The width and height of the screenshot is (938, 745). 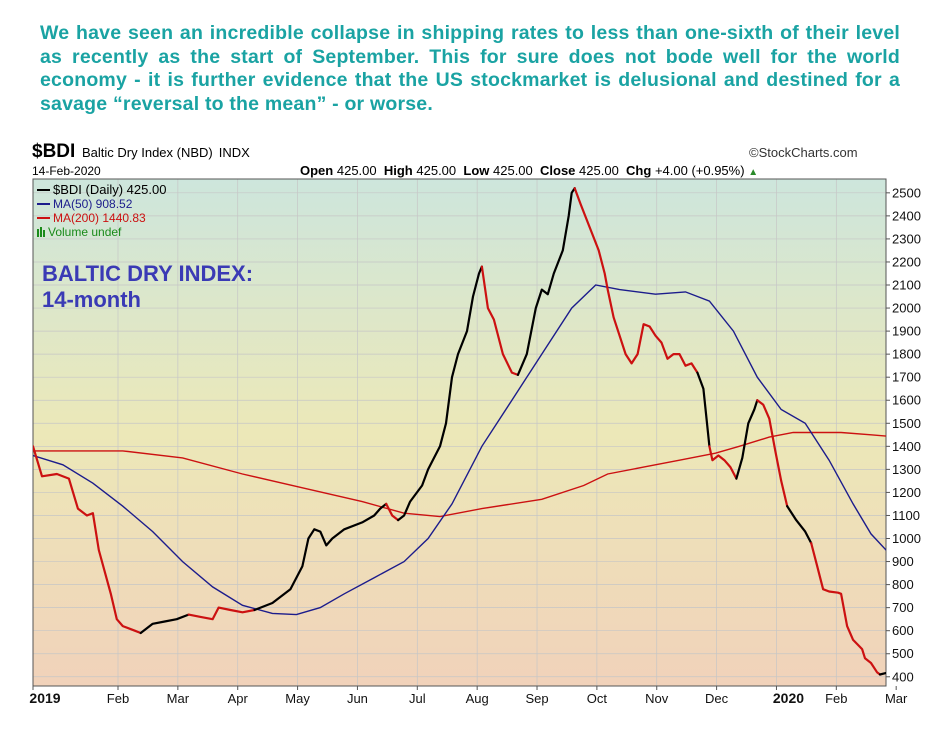 I want to click on y-tick-label: 1600, so click(x=906, y=400).